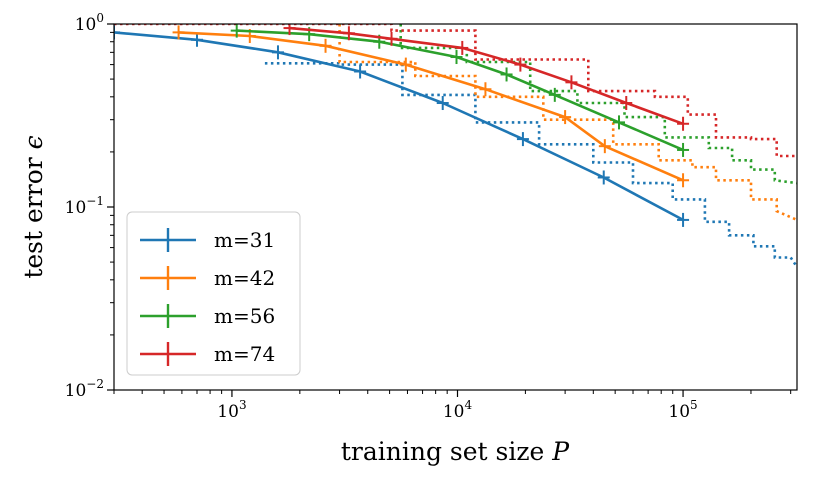 Image resolution: width=813 pixels, height=482 pixels. Describe the element at coordinates (244, 354) in the screenshot. I see `legend-label: m=74` at that location.